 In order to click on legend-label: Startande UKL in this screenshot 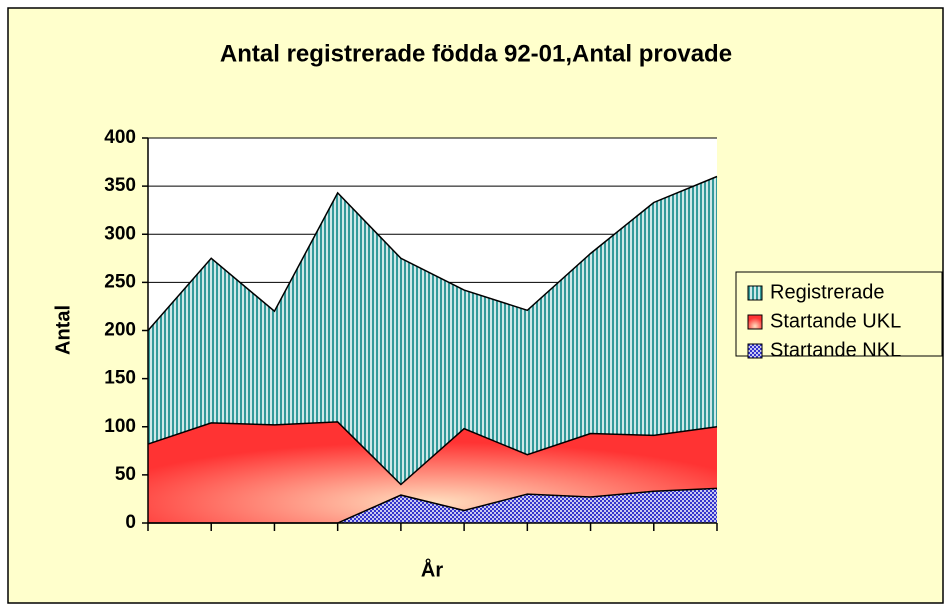, I will do `click(835, 321)`.